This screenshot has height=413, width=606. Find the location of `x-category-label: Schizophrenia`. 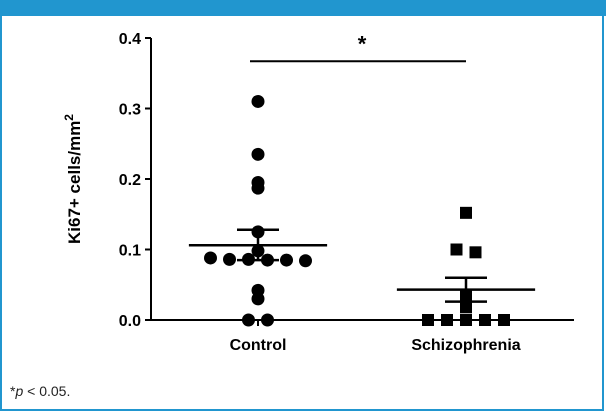

x-category-label: Schizophrenia is located at coordinates (465, 345).